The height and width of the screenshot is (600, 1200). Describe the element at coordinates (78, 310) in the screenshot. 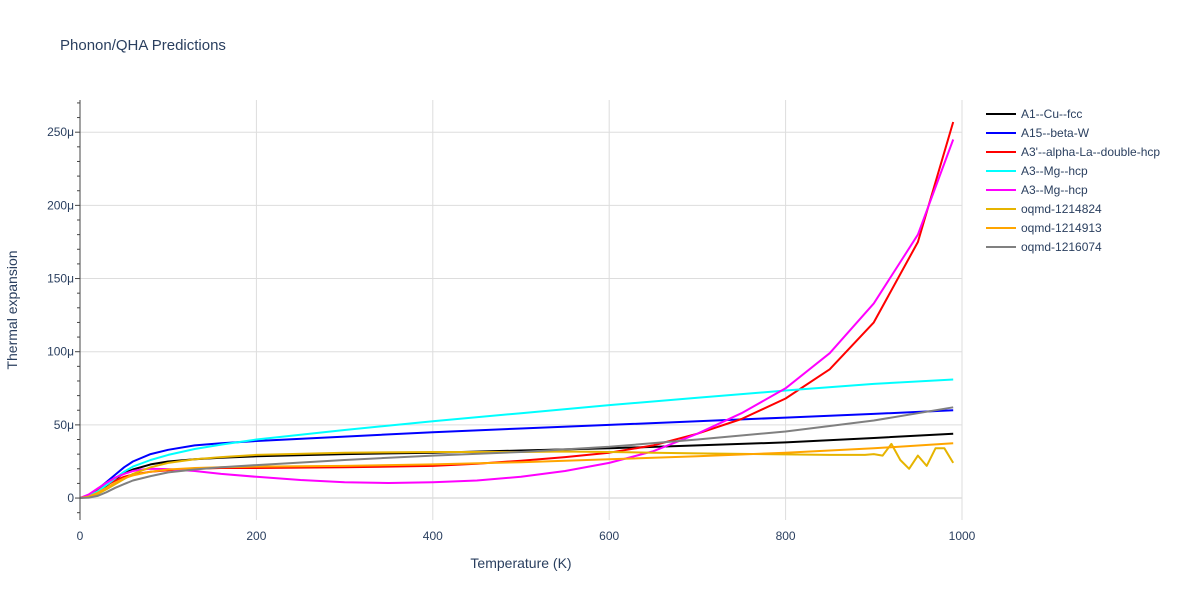

I see `axes` at that location.